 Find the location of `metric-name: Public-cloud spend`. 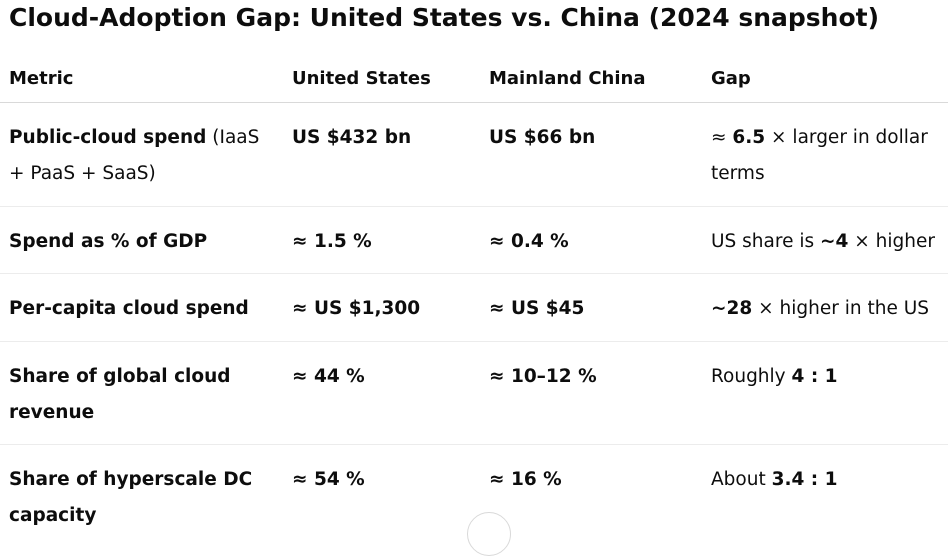

metric-name: Public-cloud spend is located at coordinates (108, 137).